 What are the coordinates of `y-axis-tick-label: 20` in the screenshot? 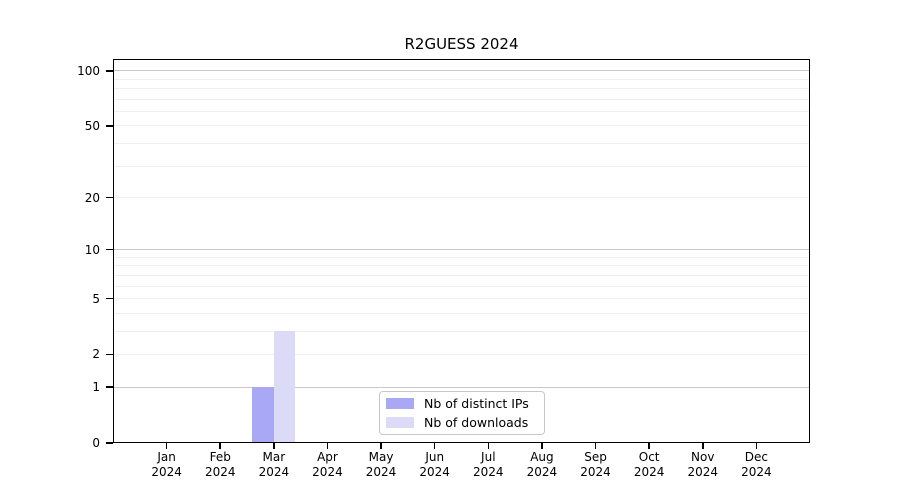 It's located at (92, 197).